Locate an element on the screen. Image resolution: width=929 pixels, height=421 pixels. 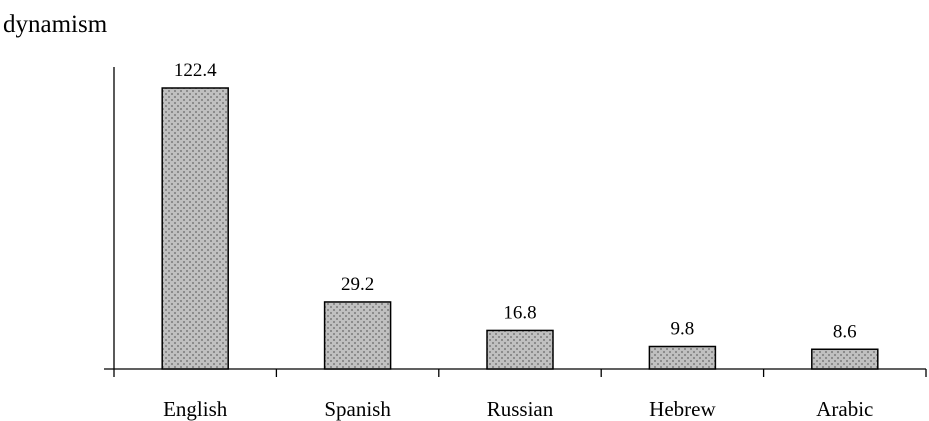
bar-english is located at coordinates (195, 228).